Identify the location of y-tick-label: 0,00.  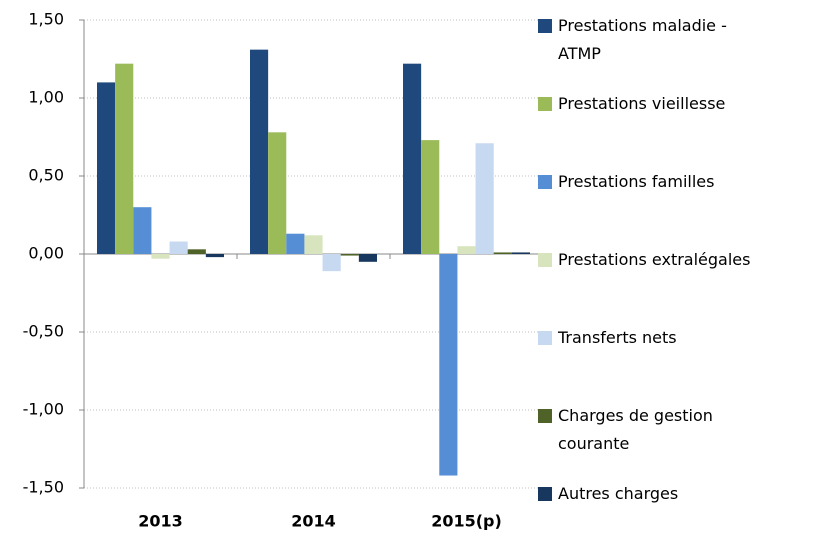
(46, 253).